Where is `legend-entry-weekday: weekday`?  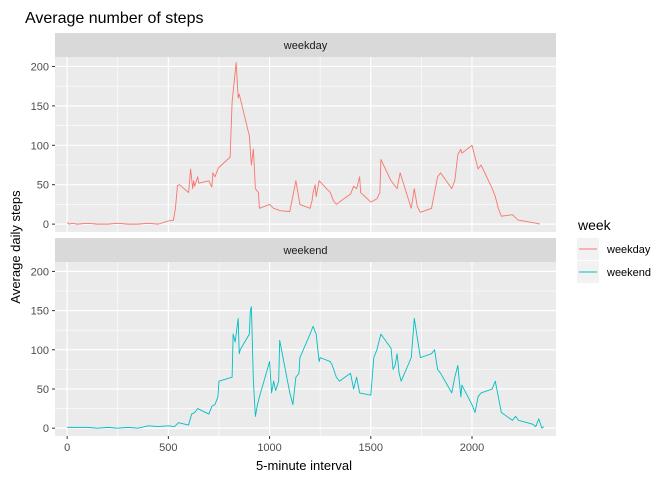
legend-entry-weekday: weekday is located at coordinates (614, 249).